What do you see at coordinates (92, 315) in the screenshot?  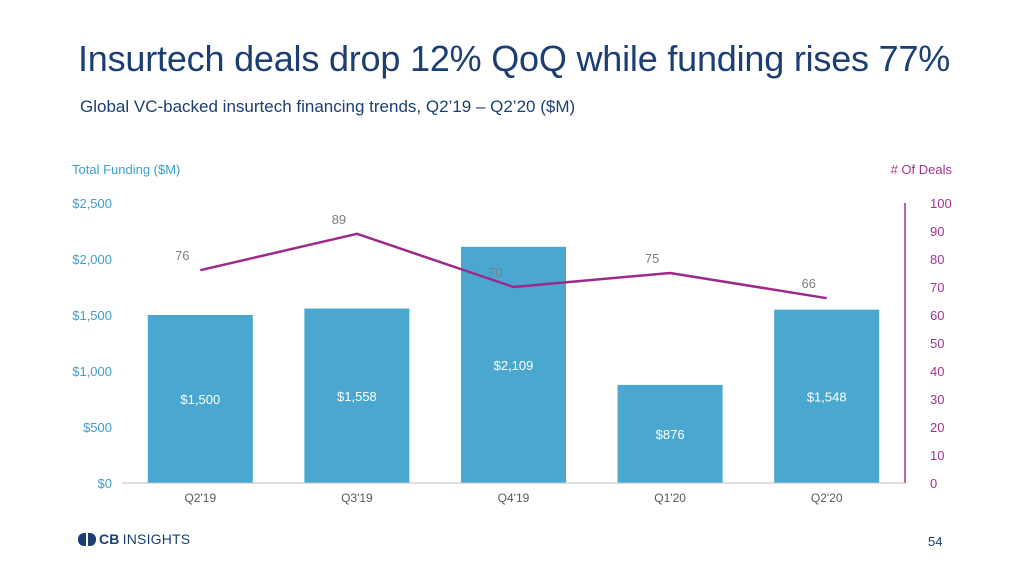 I see `left-tick-label: $1,500` at bounding box center [92, 315].